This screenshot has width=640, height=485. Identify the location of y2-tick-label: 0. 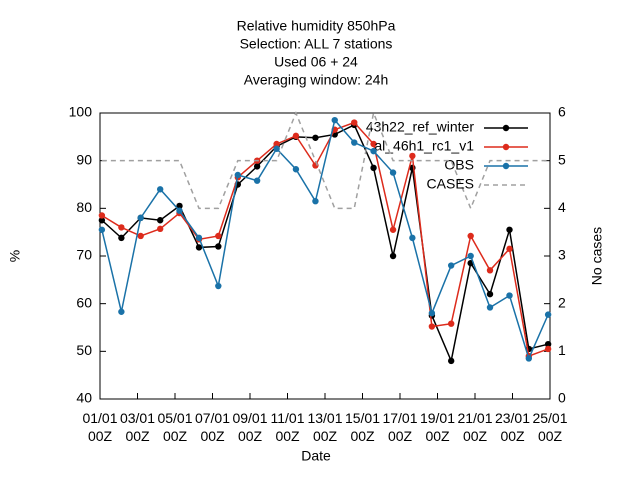
(562, 398).